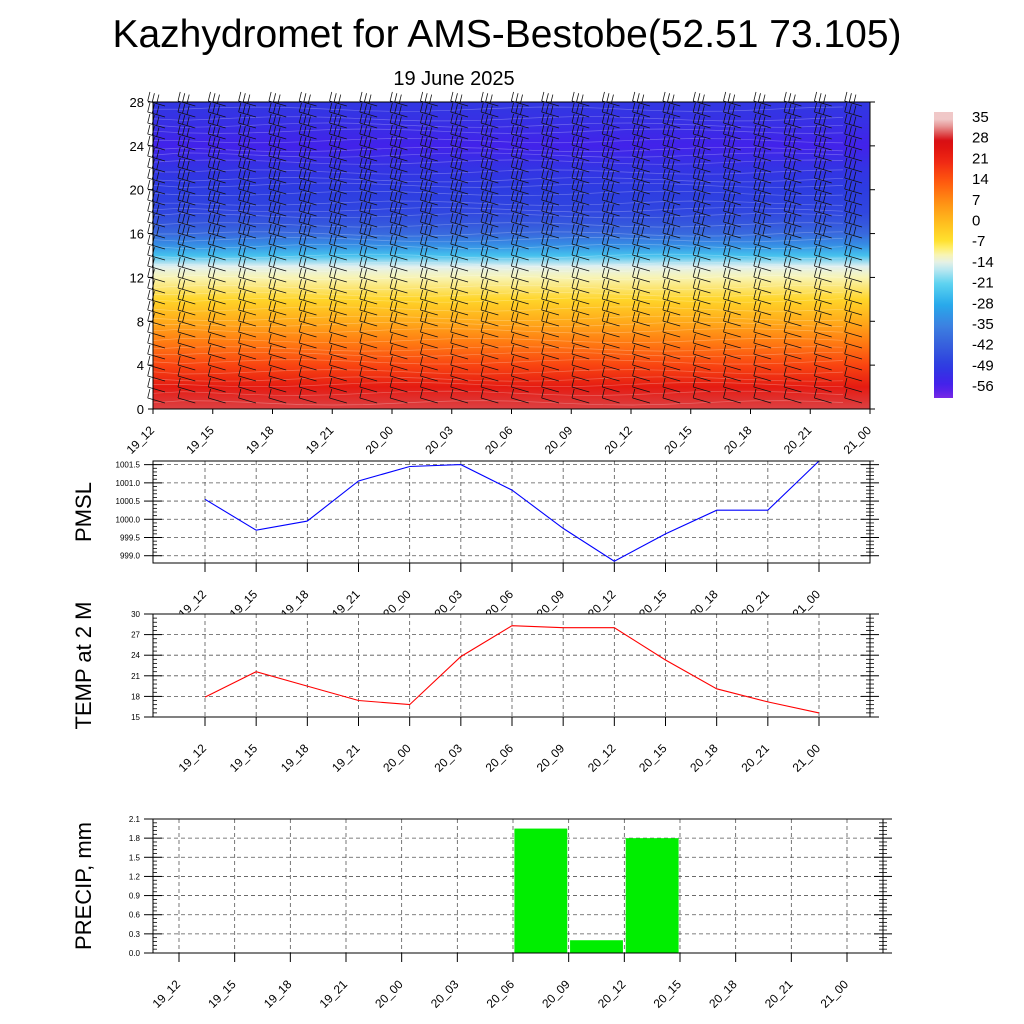 The width and height of the screenshot is (1024, 1024). I want to click on y-tick-label: 999.5, so click(130, 538).